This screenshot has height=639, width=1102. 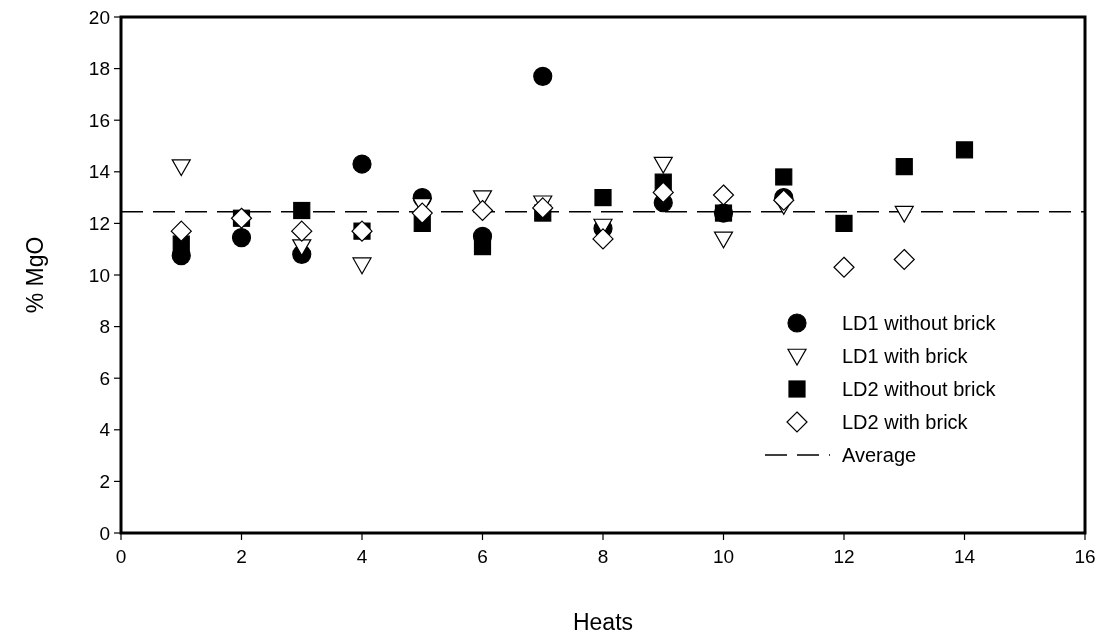 What do you see at coordinates (104, 378) in the screenshot?
I see `y-tick-label: 6` at bounding box center [104, 378].